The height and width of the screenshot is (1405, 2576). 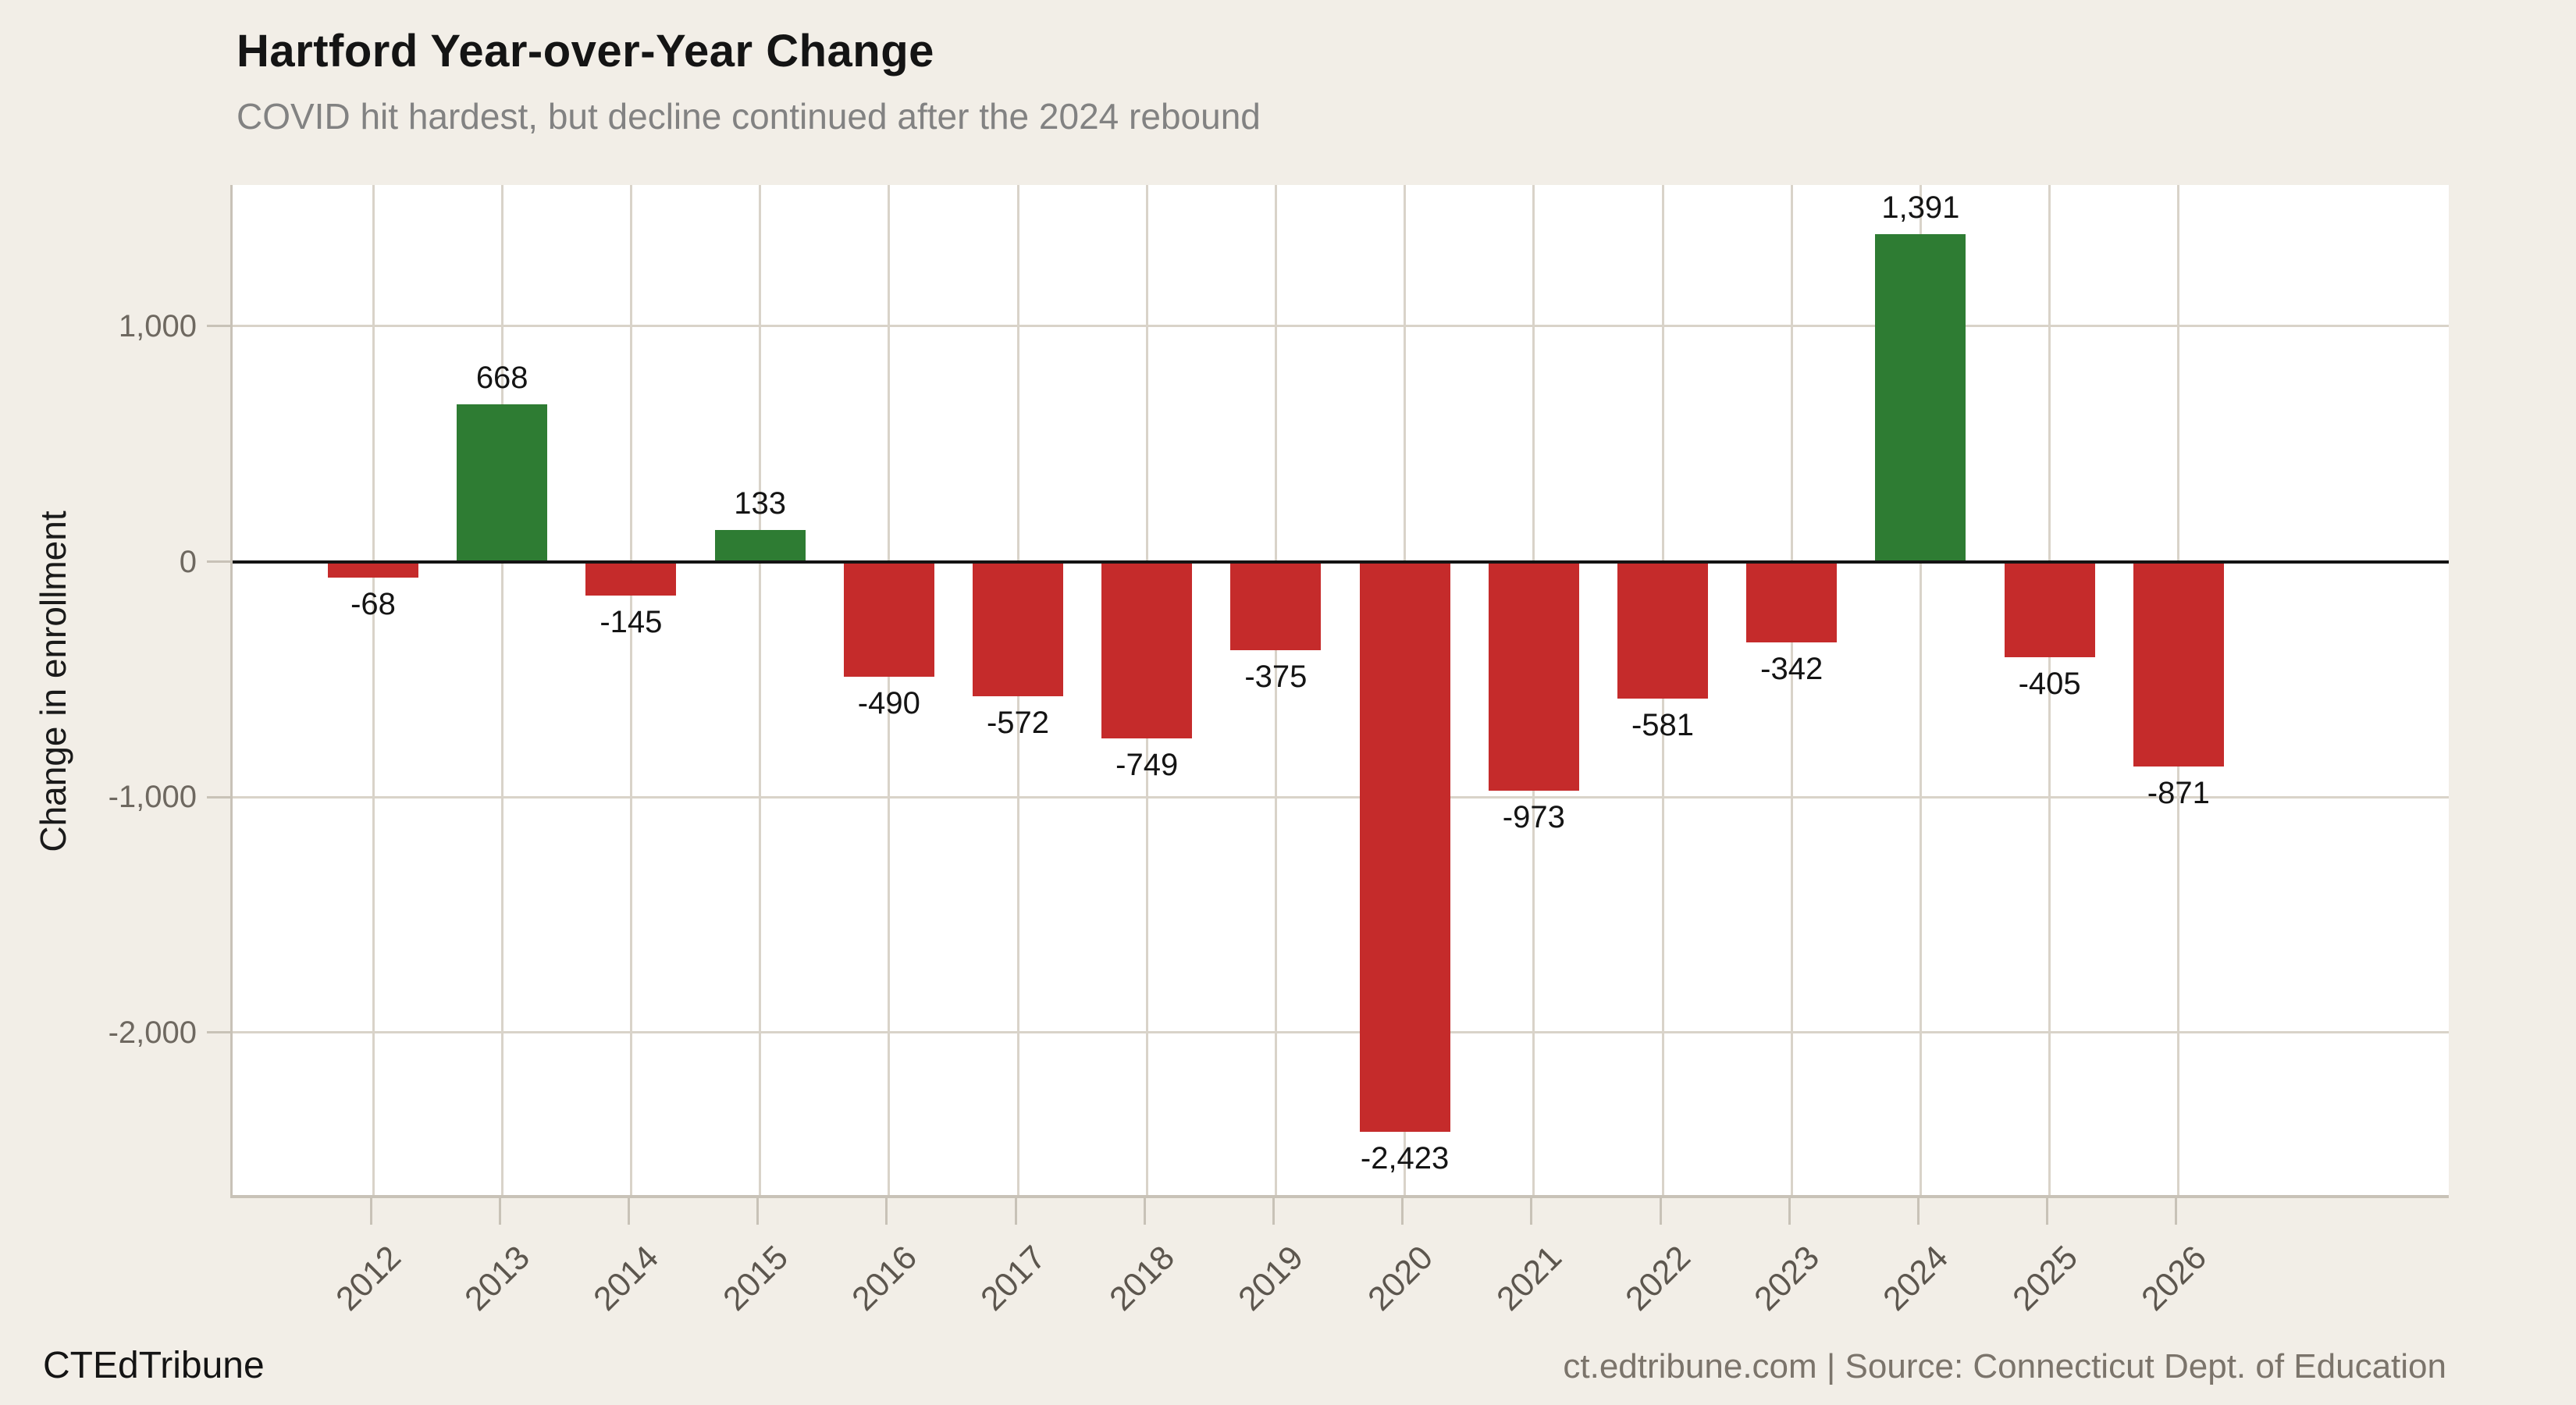 I want to click on x-tick-label-2014: 2014, so click(x=626, y=1279).